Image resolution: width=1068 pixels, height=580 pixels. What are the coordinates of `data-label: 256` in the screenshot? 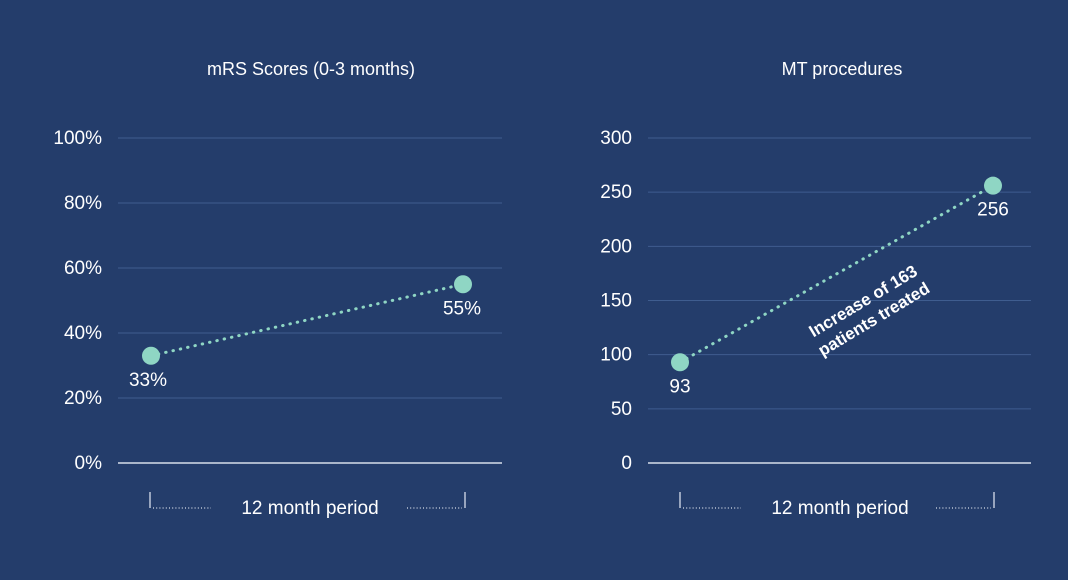 It's located at (993, 210).